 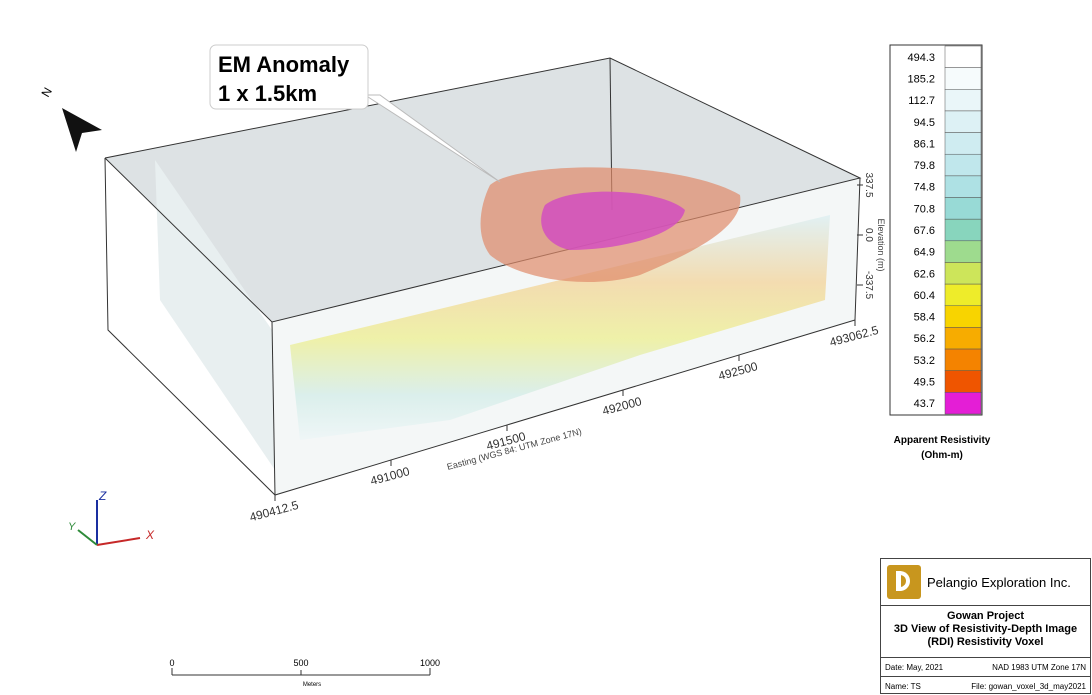 I want to click on voxel-side, so click(x=215, y=315).